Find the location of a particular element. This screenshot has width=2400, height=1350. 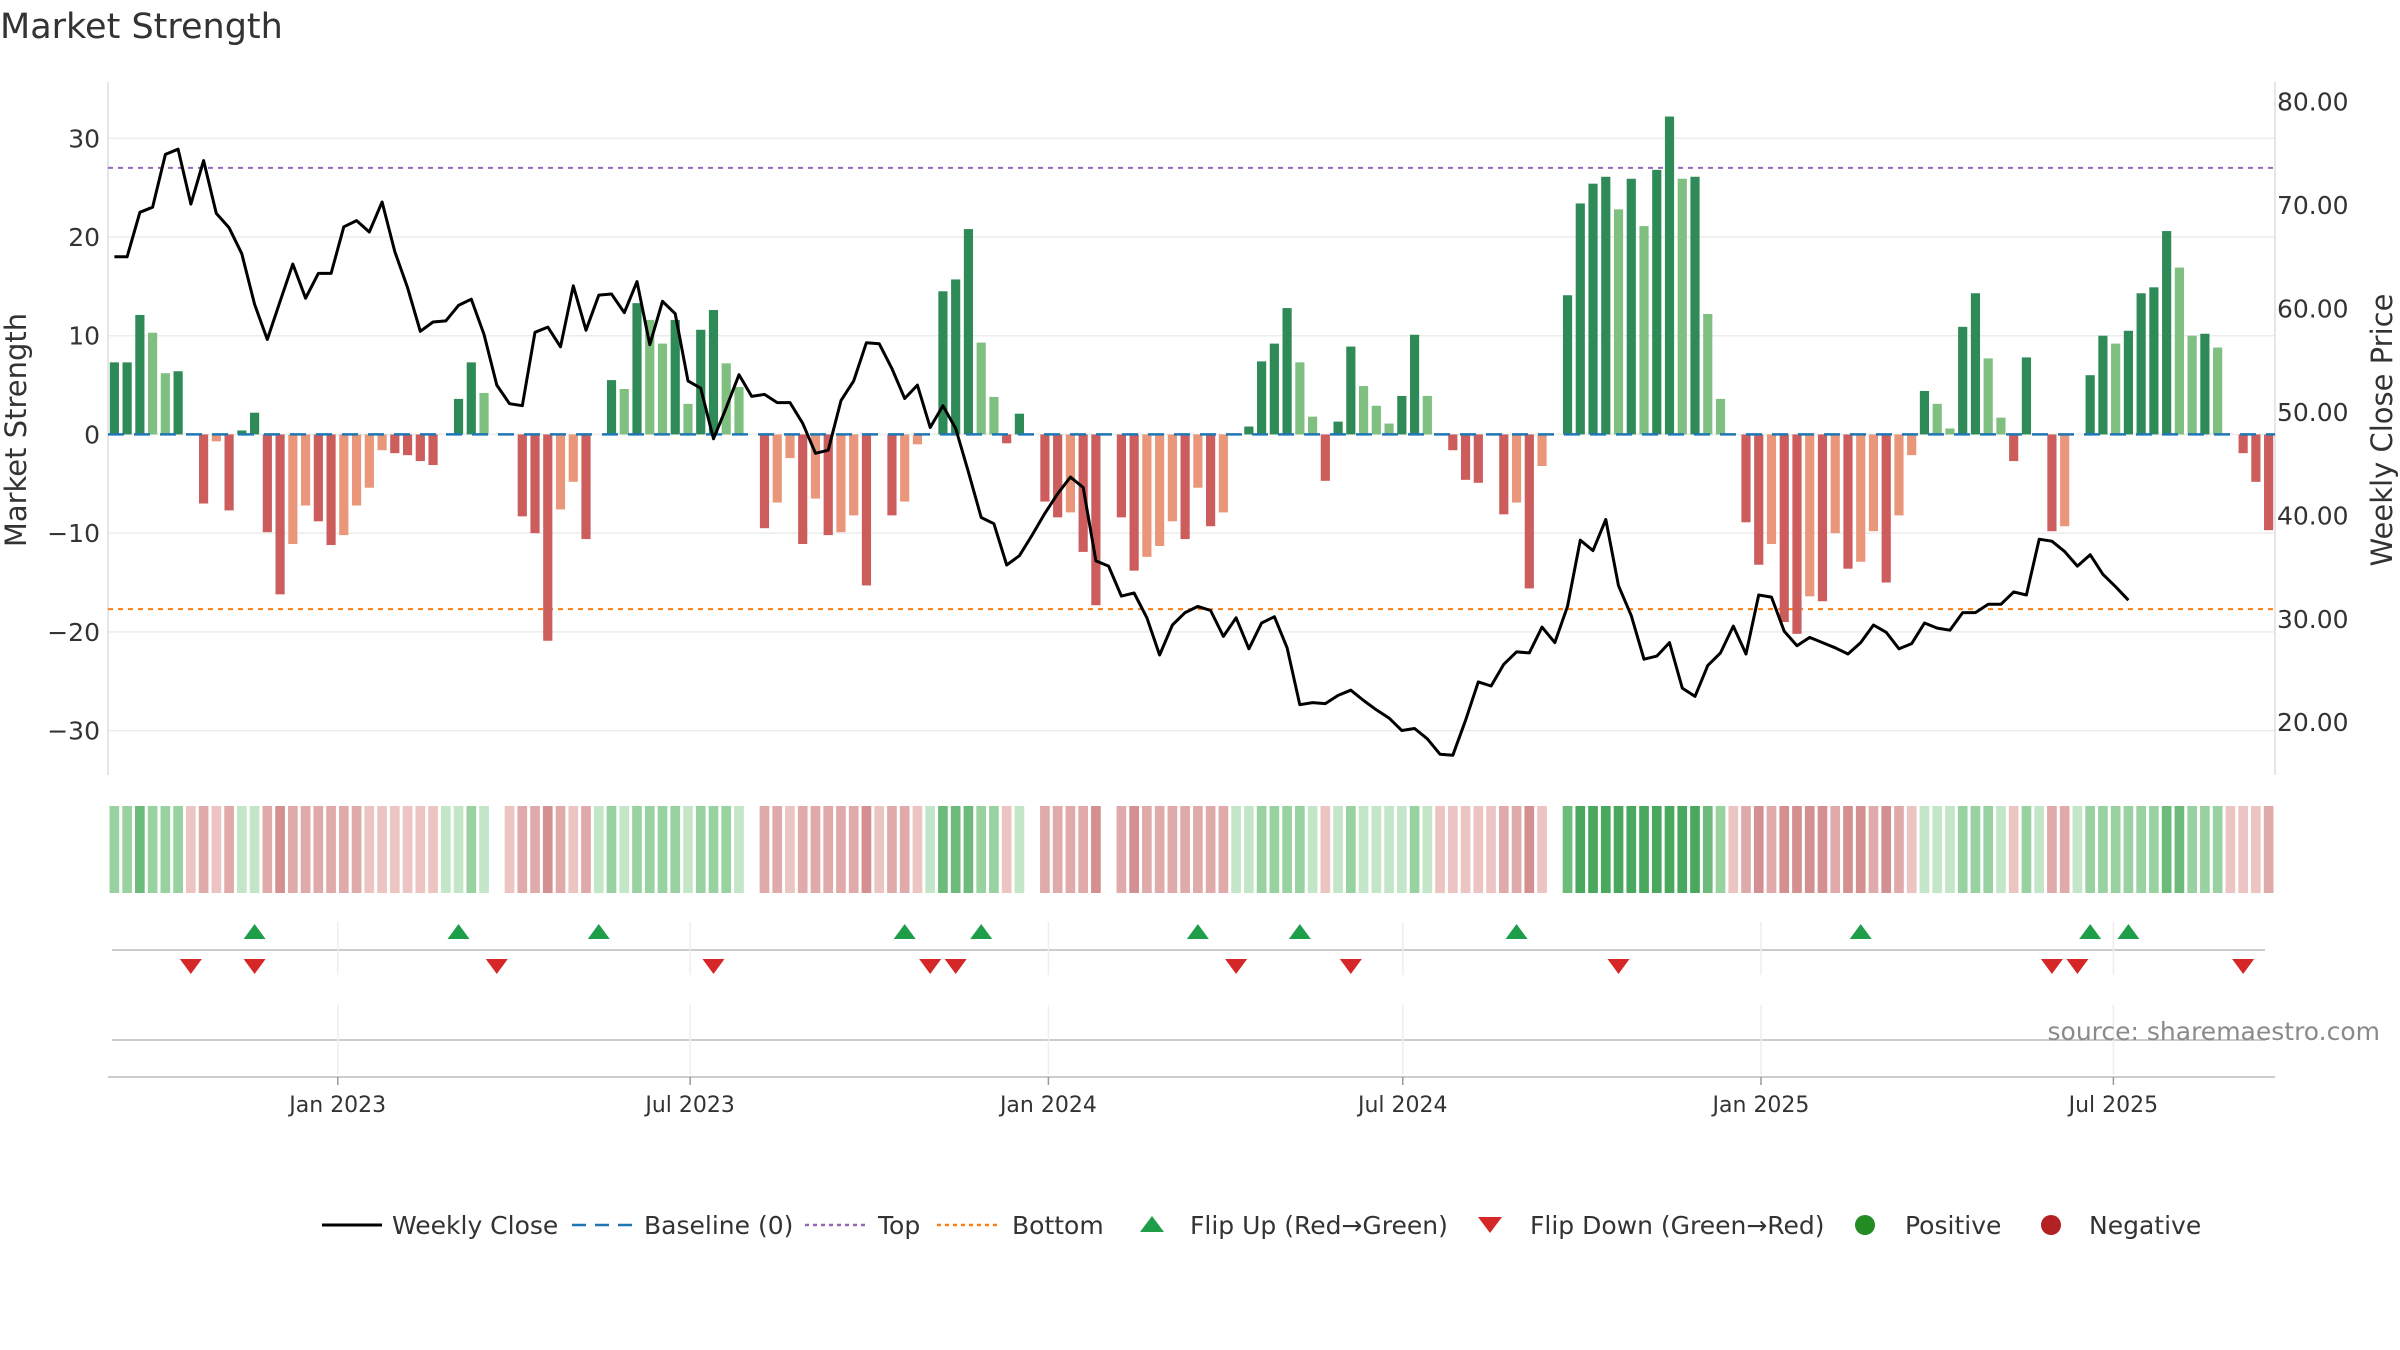

y-tick-label: −10 is located at coordinates (73, 533).